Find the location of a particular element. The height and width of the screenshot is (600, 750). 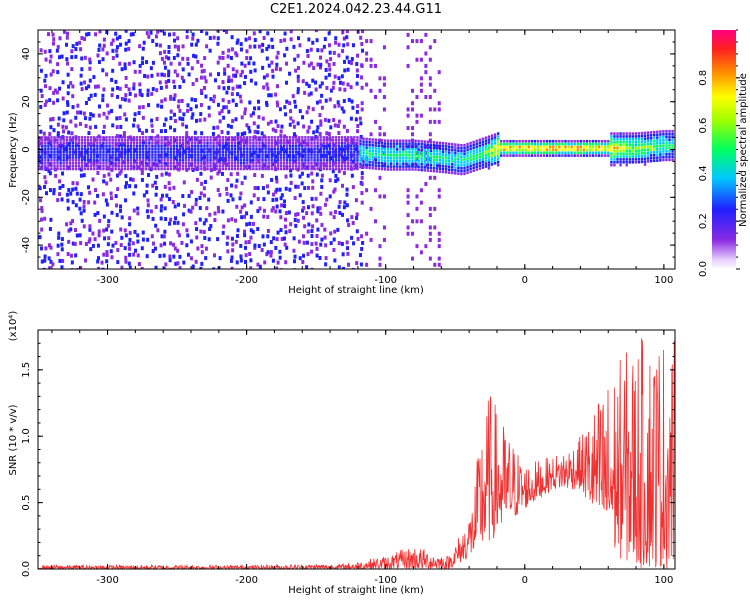

svg-text: 1.0 is located at coordinates (26, 436).